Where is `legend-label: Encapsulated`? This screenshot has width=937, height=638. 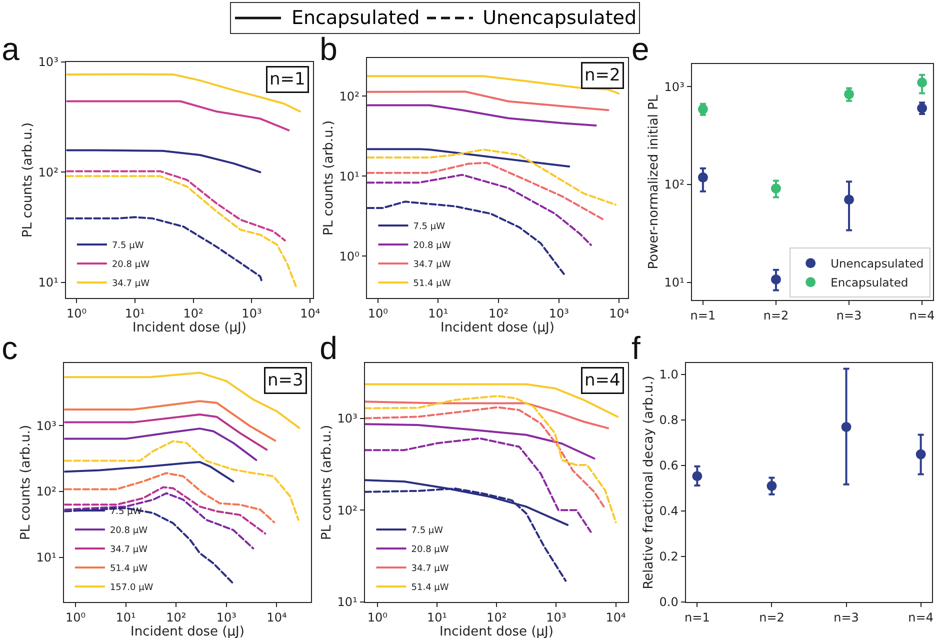 legend-label: Encapsulated is located at coordinates (869, 283).